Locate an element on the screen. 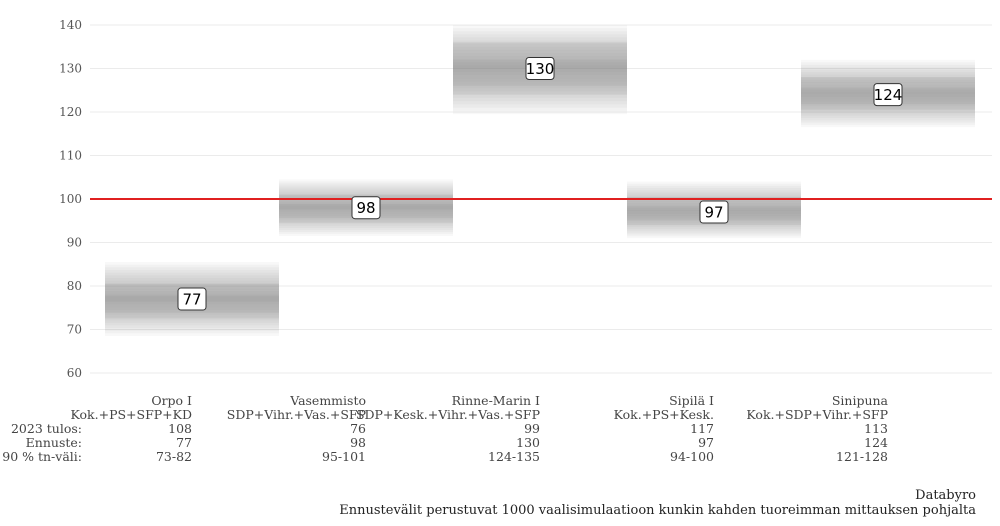 This screenshot has height=526, width=1000. forecast-value: 130 is located at coordinates (540, 69).